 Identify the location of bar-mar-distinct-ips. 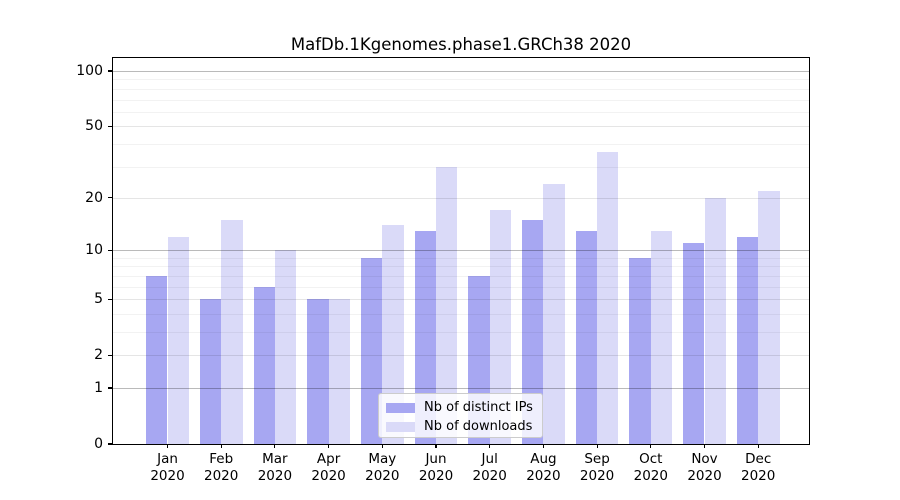
(264, 365).